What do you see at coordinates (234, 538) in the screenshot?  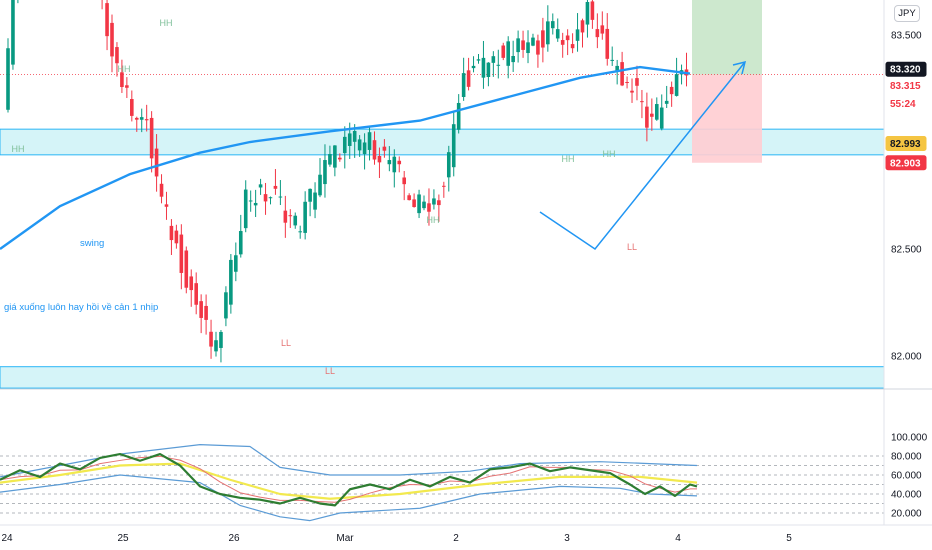 I see `date-tick-label: 26` at bounding box center [234, 538].